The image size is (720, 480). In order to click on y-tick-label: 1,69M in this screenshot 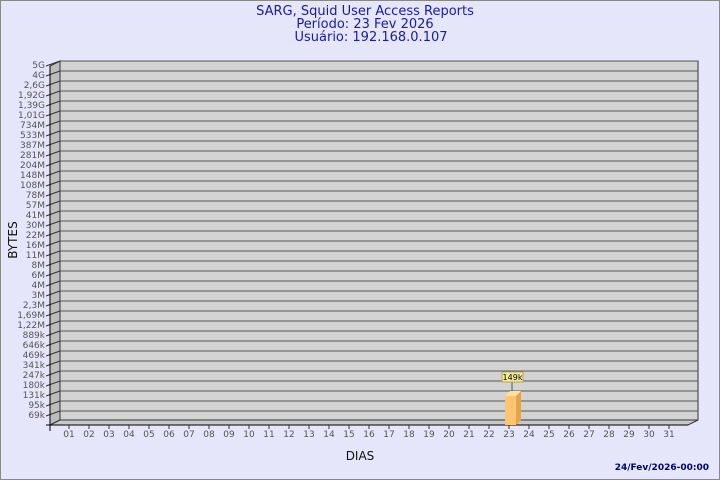, I will do `click(31, 316)`.